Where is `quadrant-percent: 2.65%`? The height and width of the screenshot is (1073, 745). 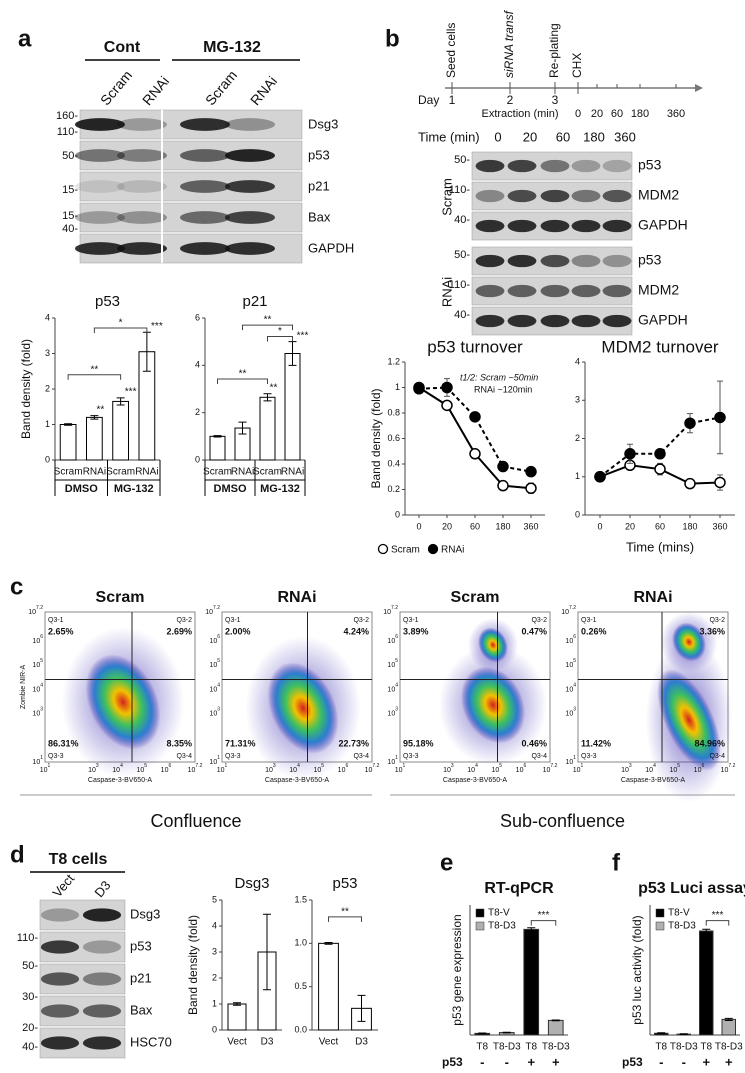 quadrant-percent: 2.65% is located at coordinates (61, 631).